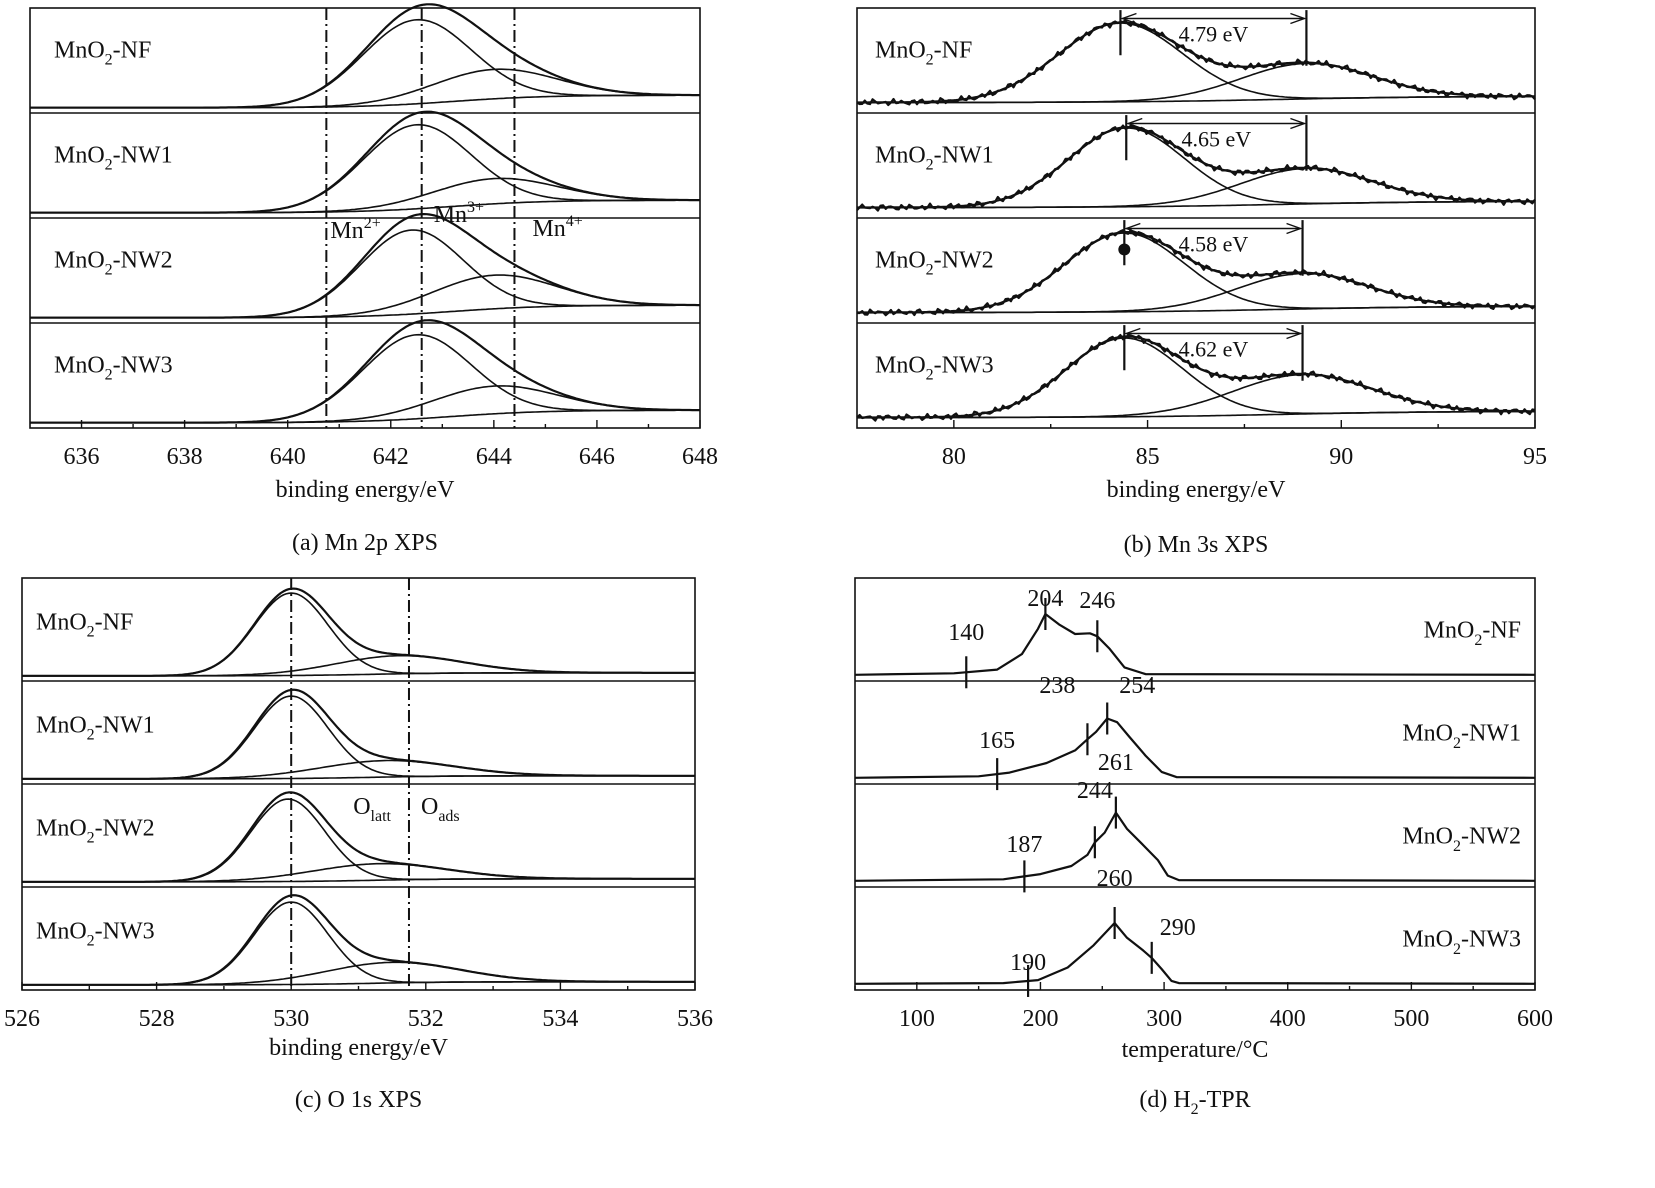  I want to click on peak-label: 165, so click(997, 741).